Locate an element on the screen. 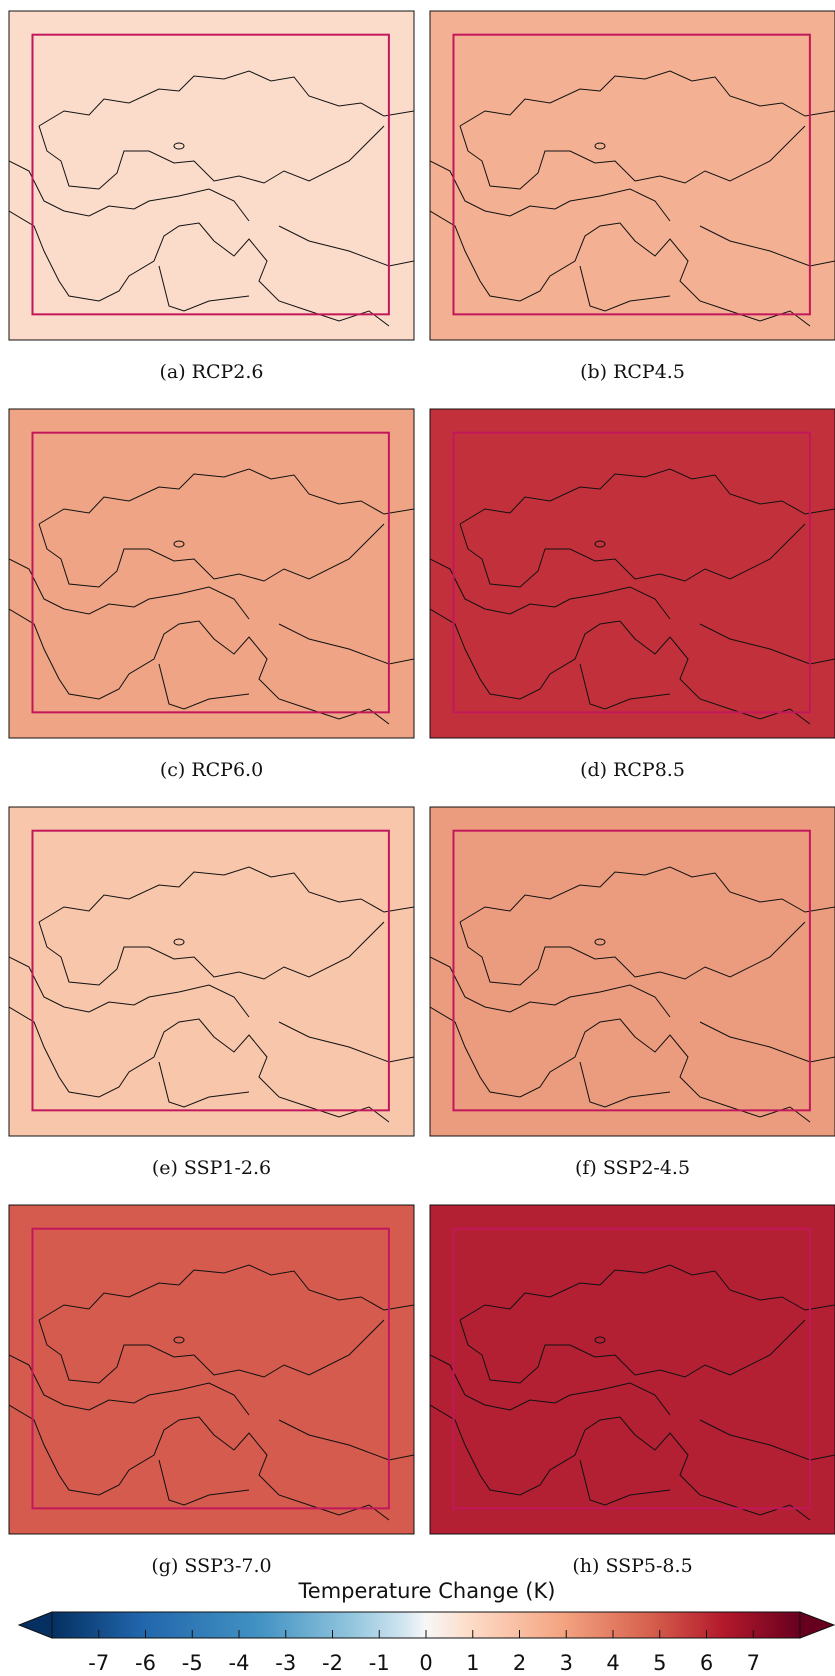 This screenshot has height=1676, width=835. colorbar-tick-label: 6 is located at coordinates (706, 1663).